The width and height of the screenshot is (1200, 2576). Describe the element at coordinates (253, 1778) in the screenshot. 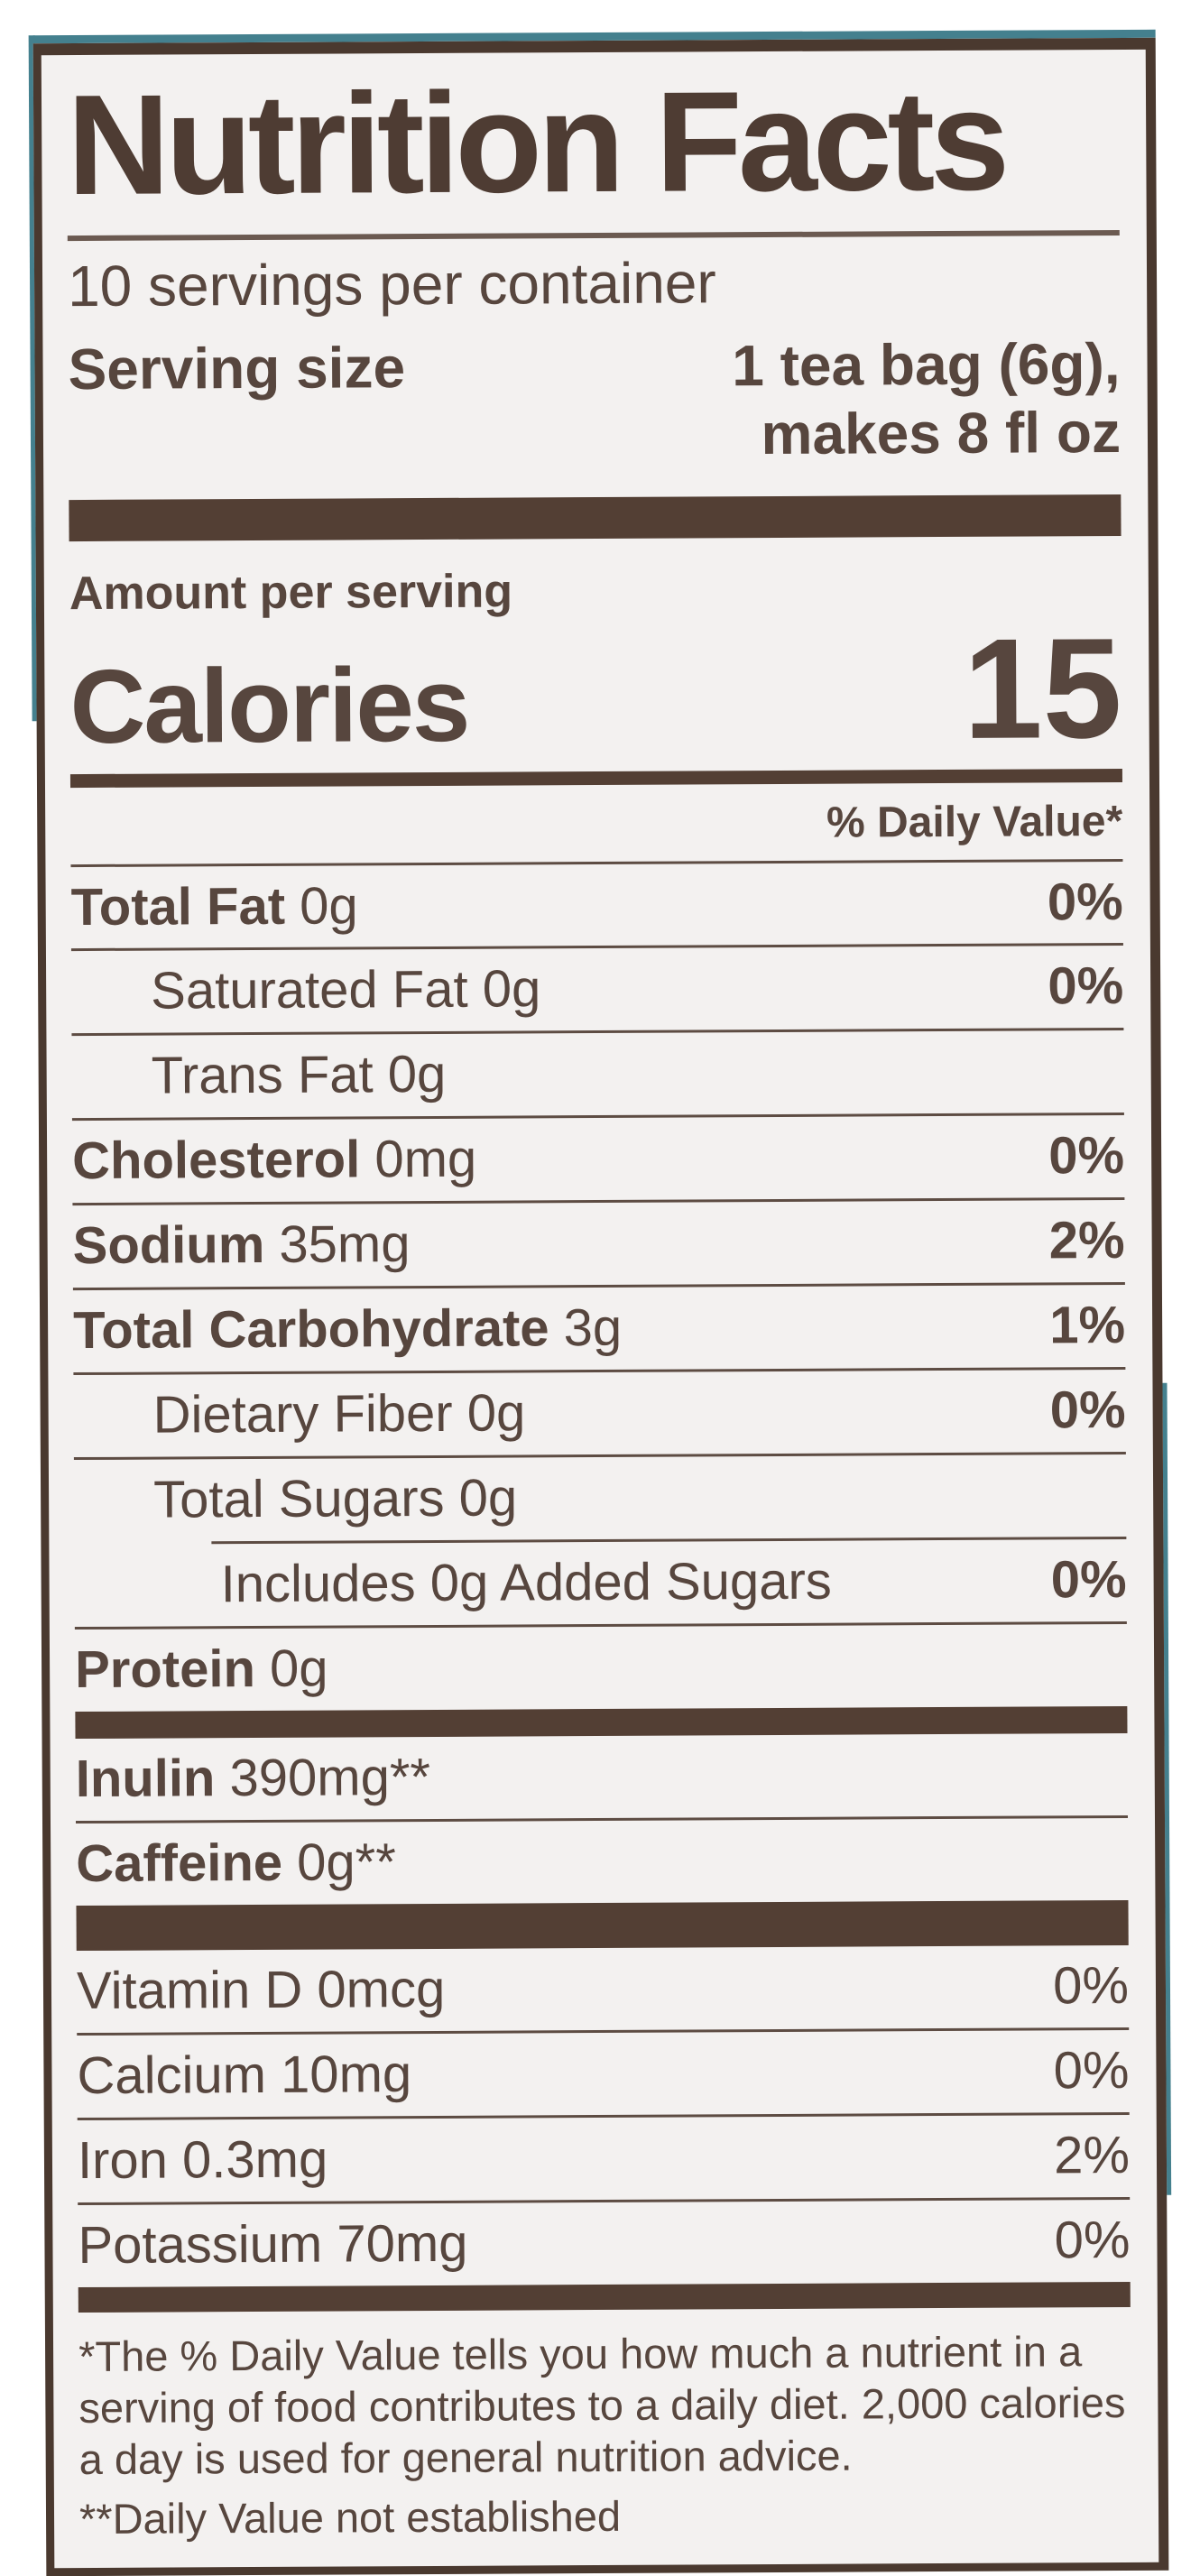

I see `nutrient-name: Inulin 390mg**` at that location.